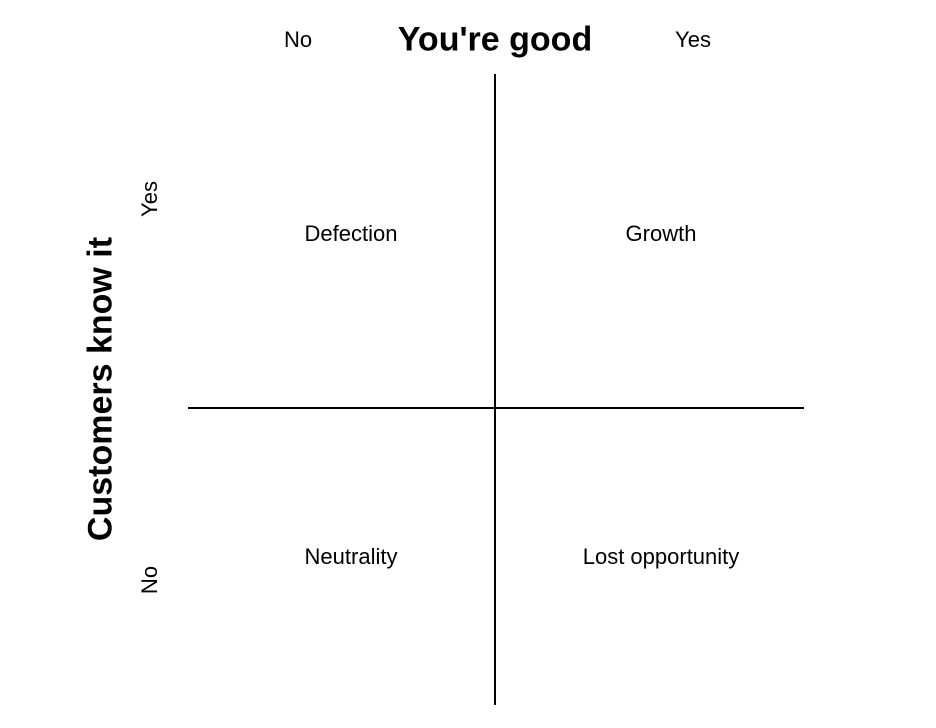 This screenshot has height=728, width=936. Describe the element at coordinates (351, 233) in the screenshot. I see `quadrant-defection: Defection` at that location.